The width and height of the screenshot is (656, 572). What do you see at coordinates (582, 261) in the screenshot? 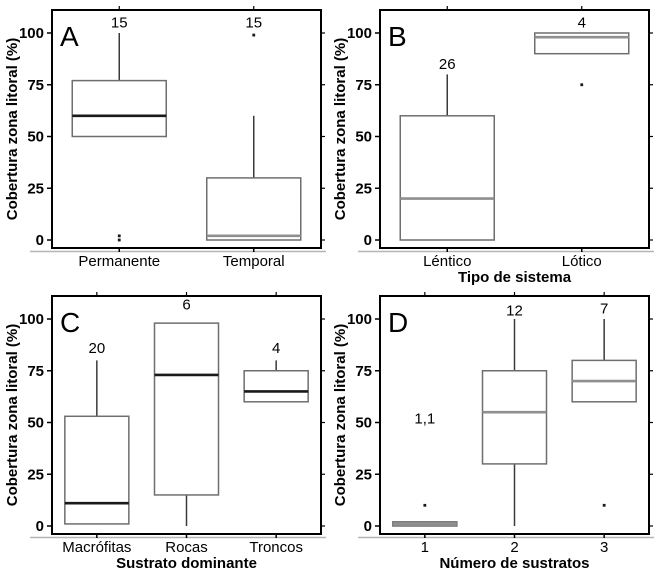
I see `x-tick-label: Lótico` at bounding box center [582, 261].